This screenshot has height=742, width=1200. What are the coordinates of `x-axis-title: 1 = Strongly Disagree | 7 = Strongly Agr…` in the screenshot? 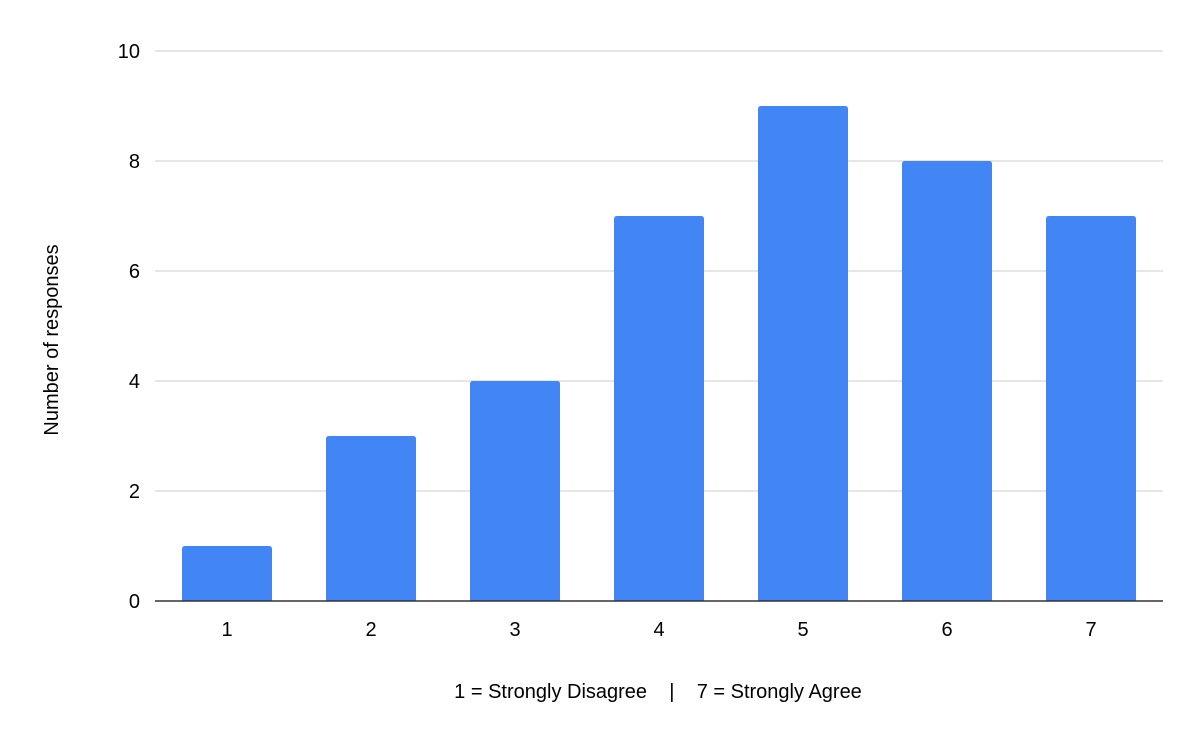 It's located at (658, 692).